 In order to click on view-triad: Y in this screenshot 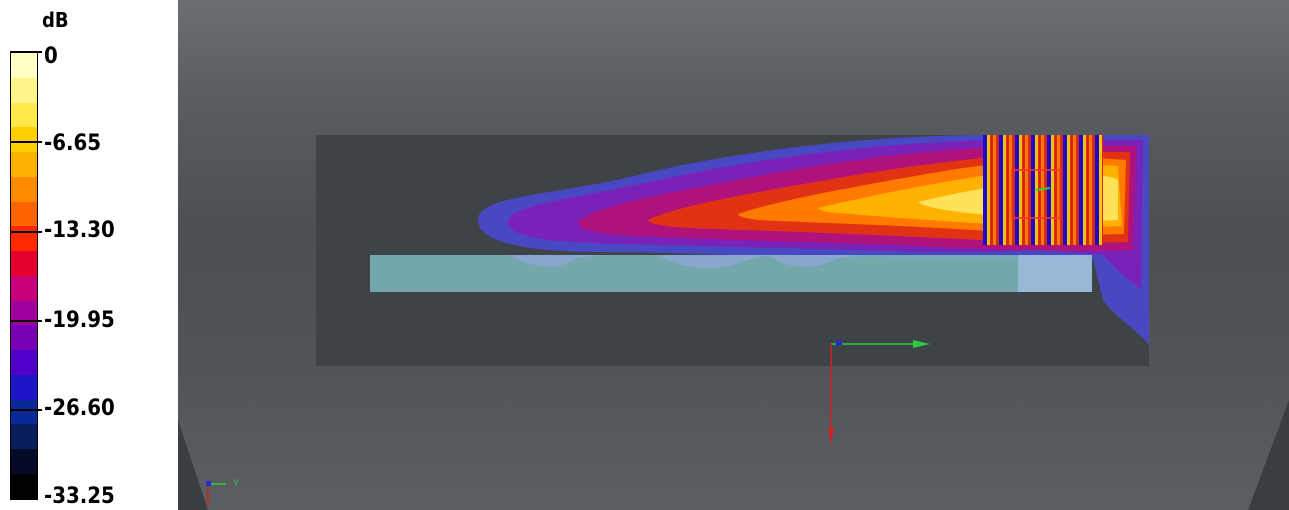, I will do `click(222, 492)`.